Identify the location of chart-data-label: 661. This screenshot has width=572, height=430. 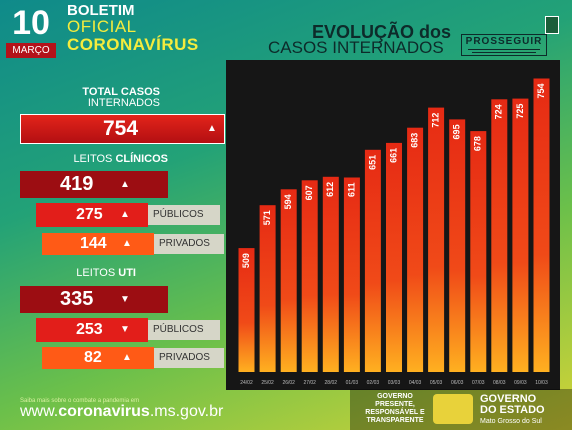
(393, 155).